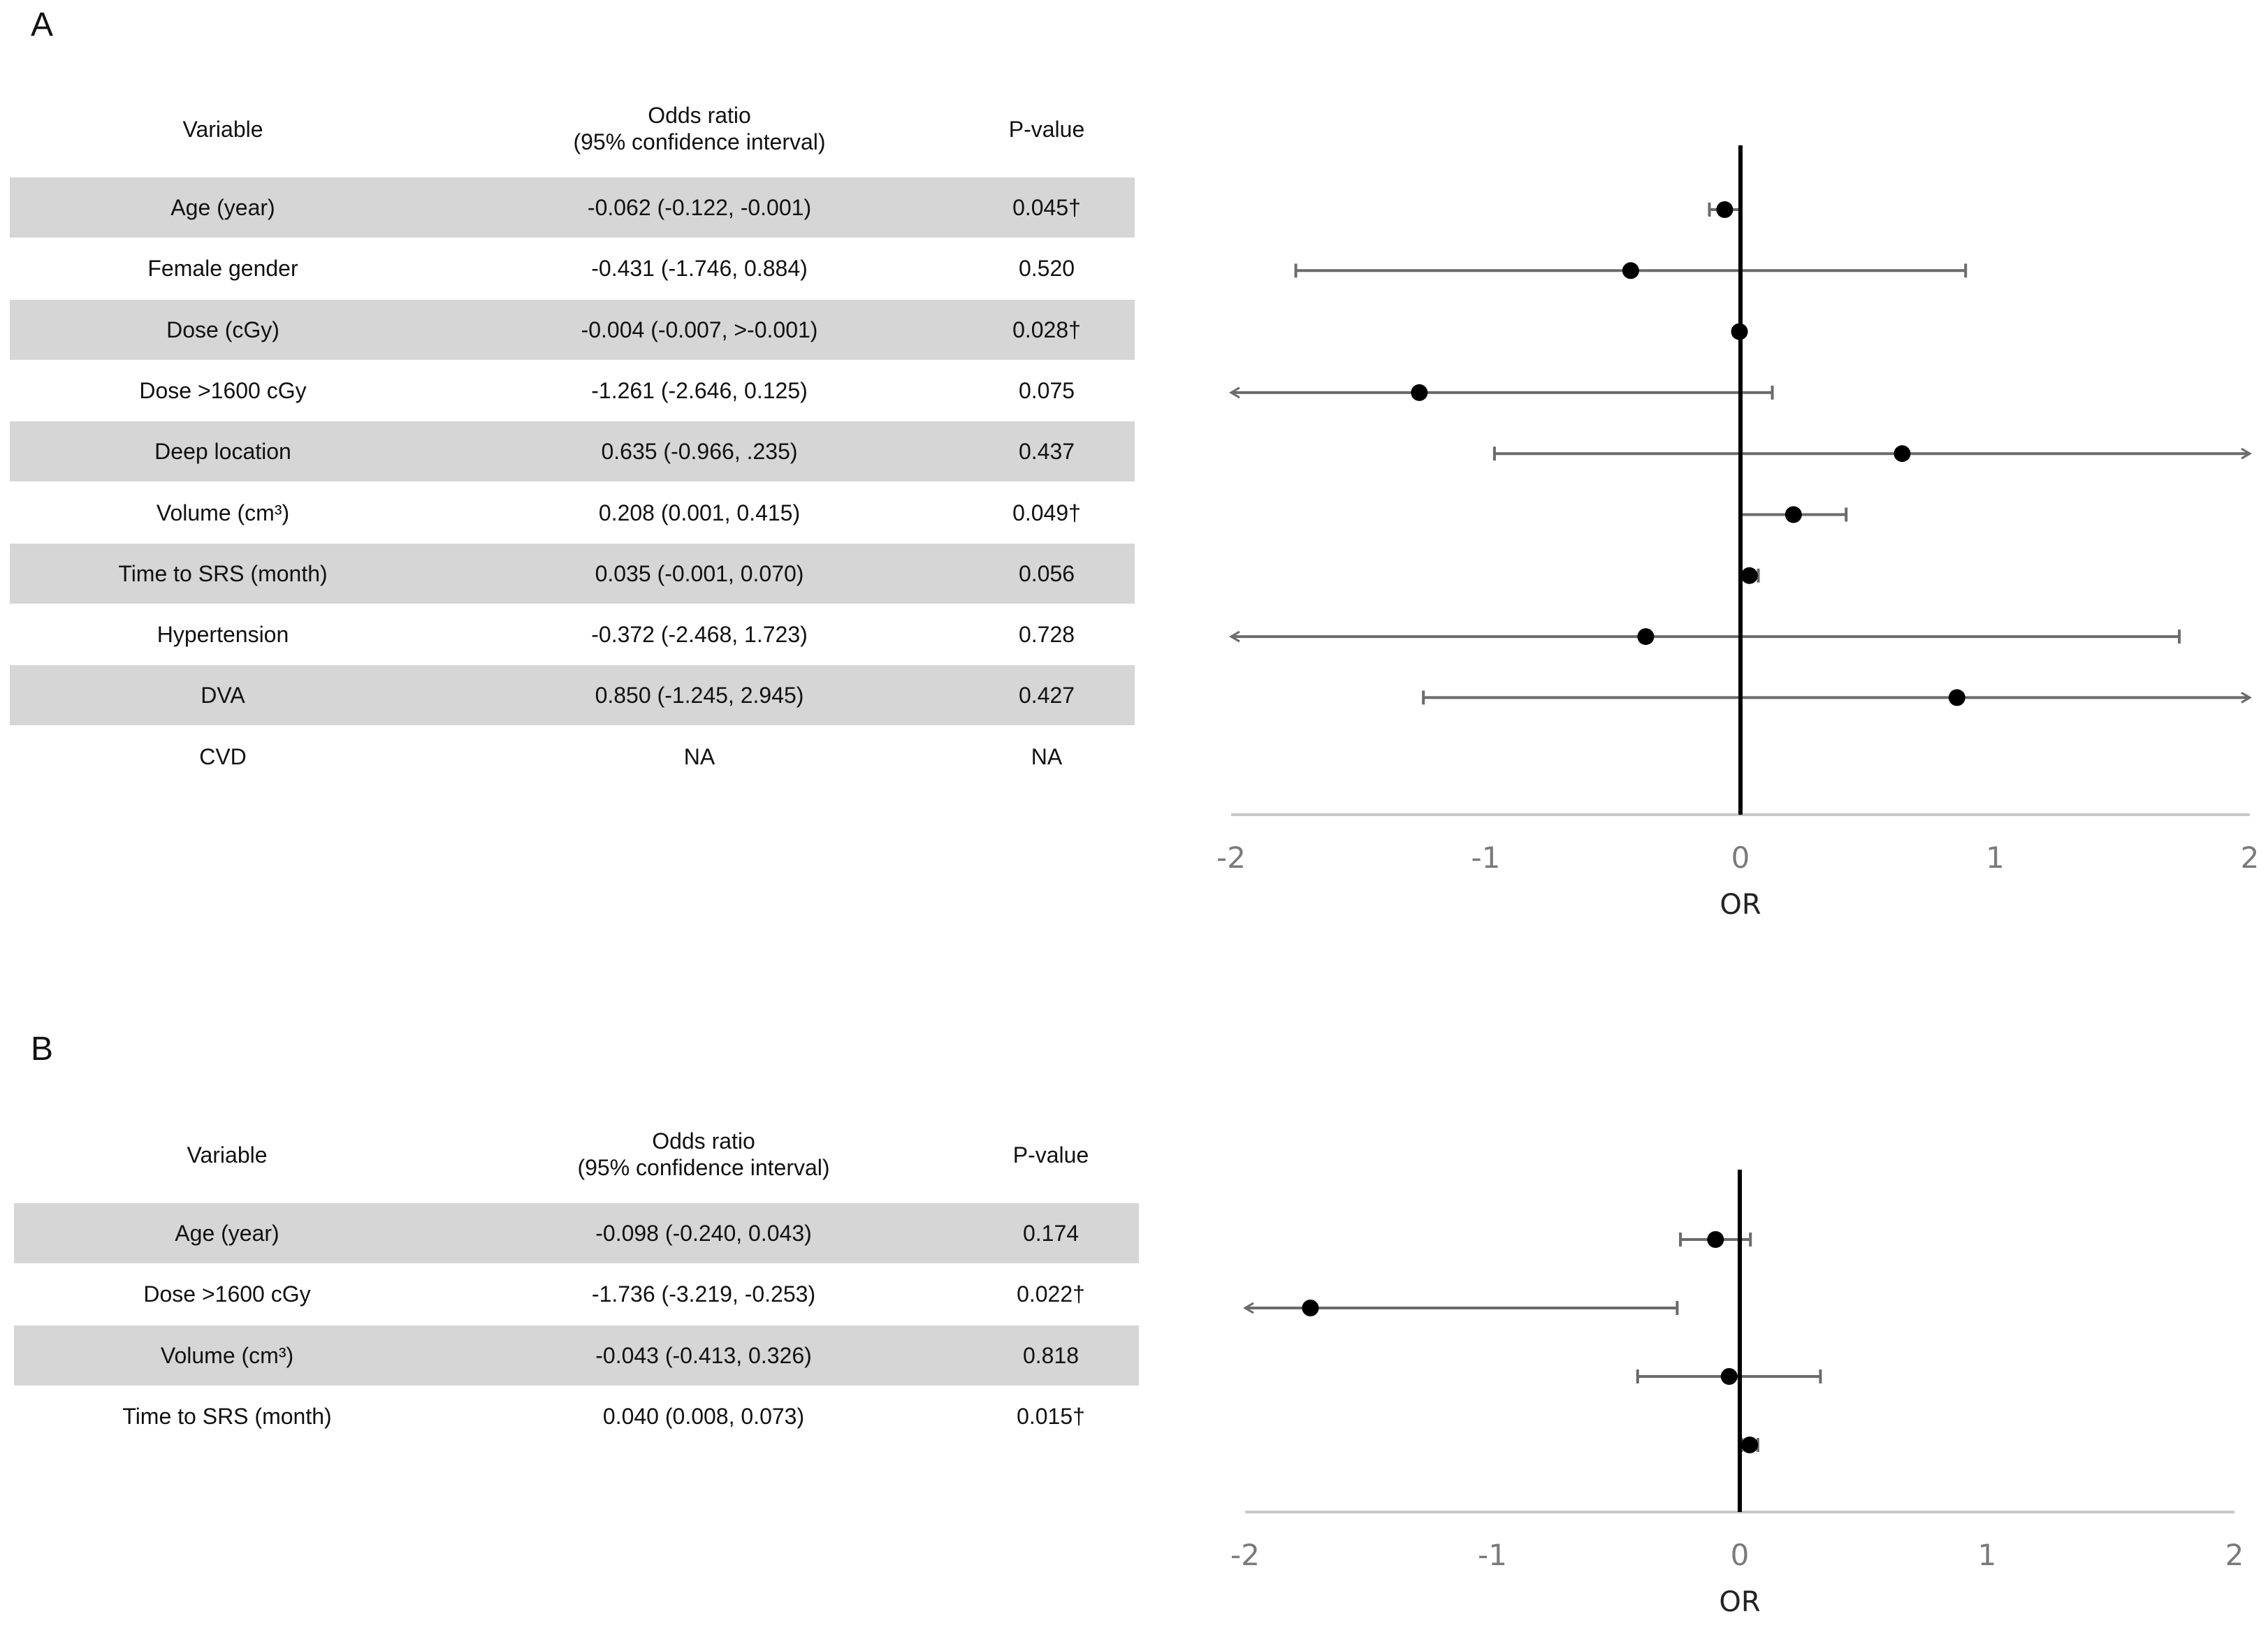  I want to click on cell-variable: CVD, so click(223, 756).